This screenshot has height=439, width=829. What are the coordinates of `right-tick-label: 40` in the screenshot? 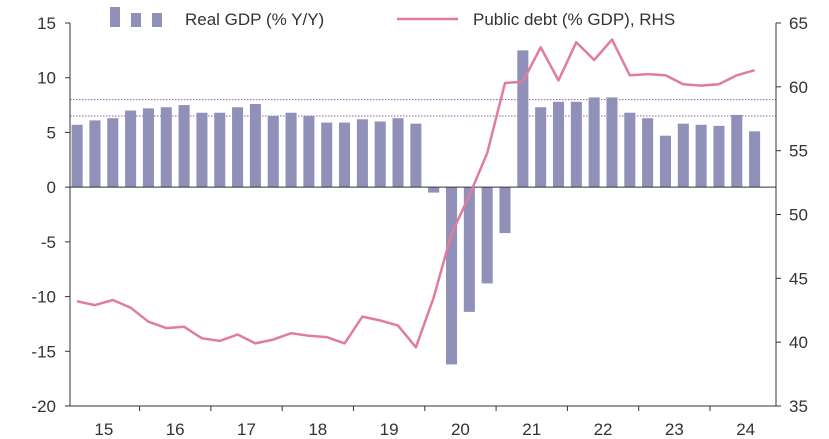 It's located at (798, 342).